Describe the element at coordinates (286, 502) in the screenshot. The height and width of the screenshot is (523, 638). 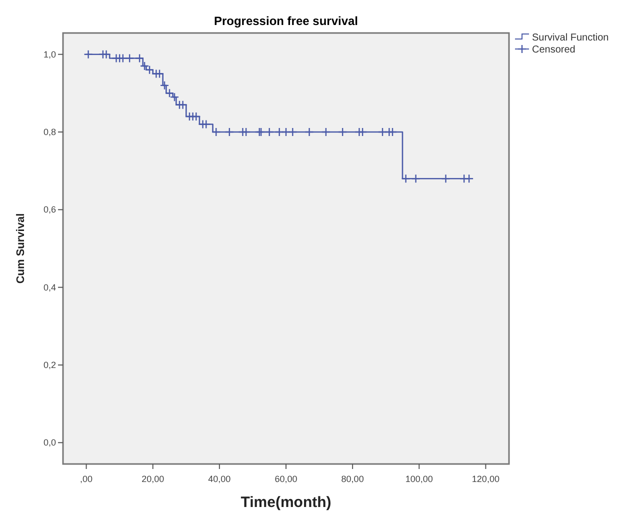
I see `x-axis-title: Time(month)` at that location.